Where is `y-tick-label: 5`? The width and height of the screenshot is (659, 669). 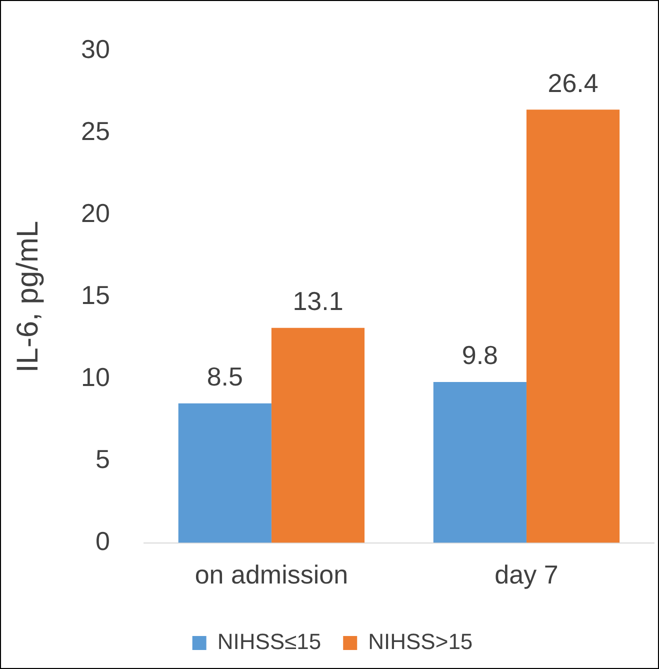
y-tick-label: 5 is located at coordinates (102, 459).